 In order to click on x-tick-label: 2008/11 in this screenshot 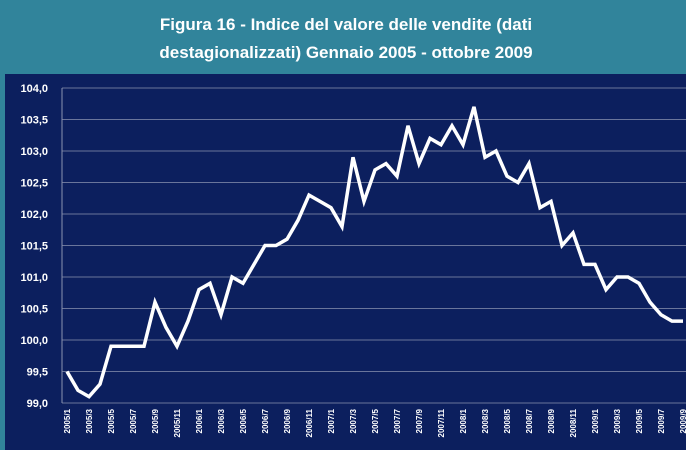, I will do `click(573, 422)`.